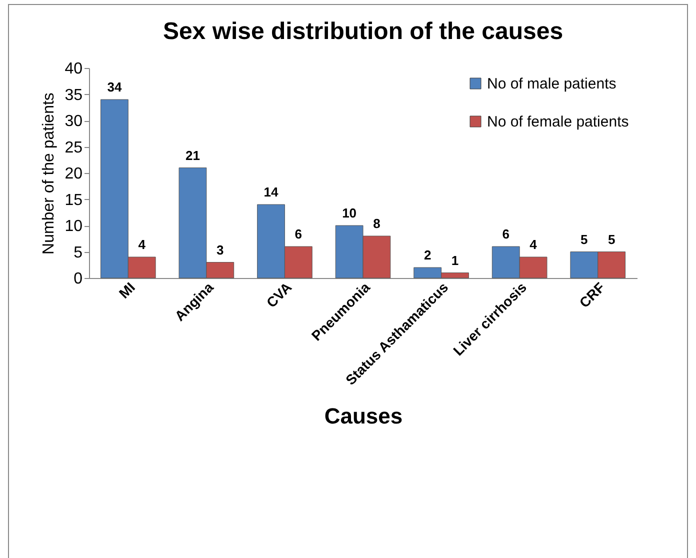 This screenshot has width=696, height=558. Describe the element at coordinates (220, 250) in the screenshot. I see `data-label: 3` at that location.